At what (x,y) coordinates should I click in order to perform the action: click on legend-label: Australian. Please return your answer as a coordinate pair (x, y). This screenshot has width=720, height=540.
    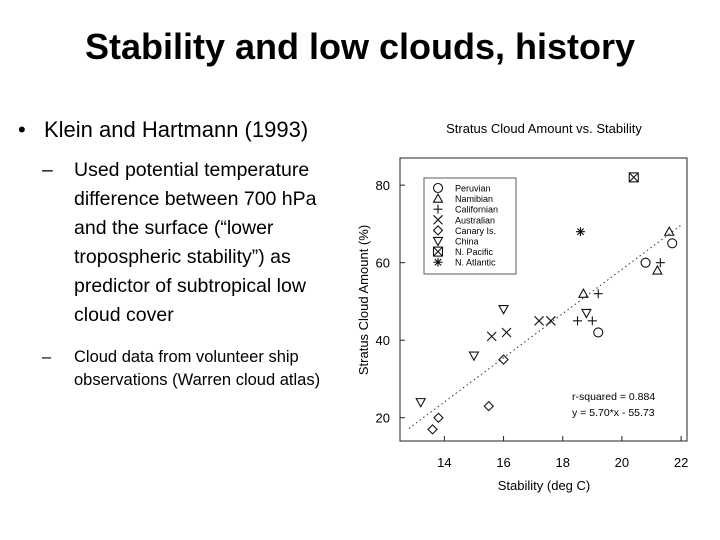
    Looking at the image, I should click on (475, 220).